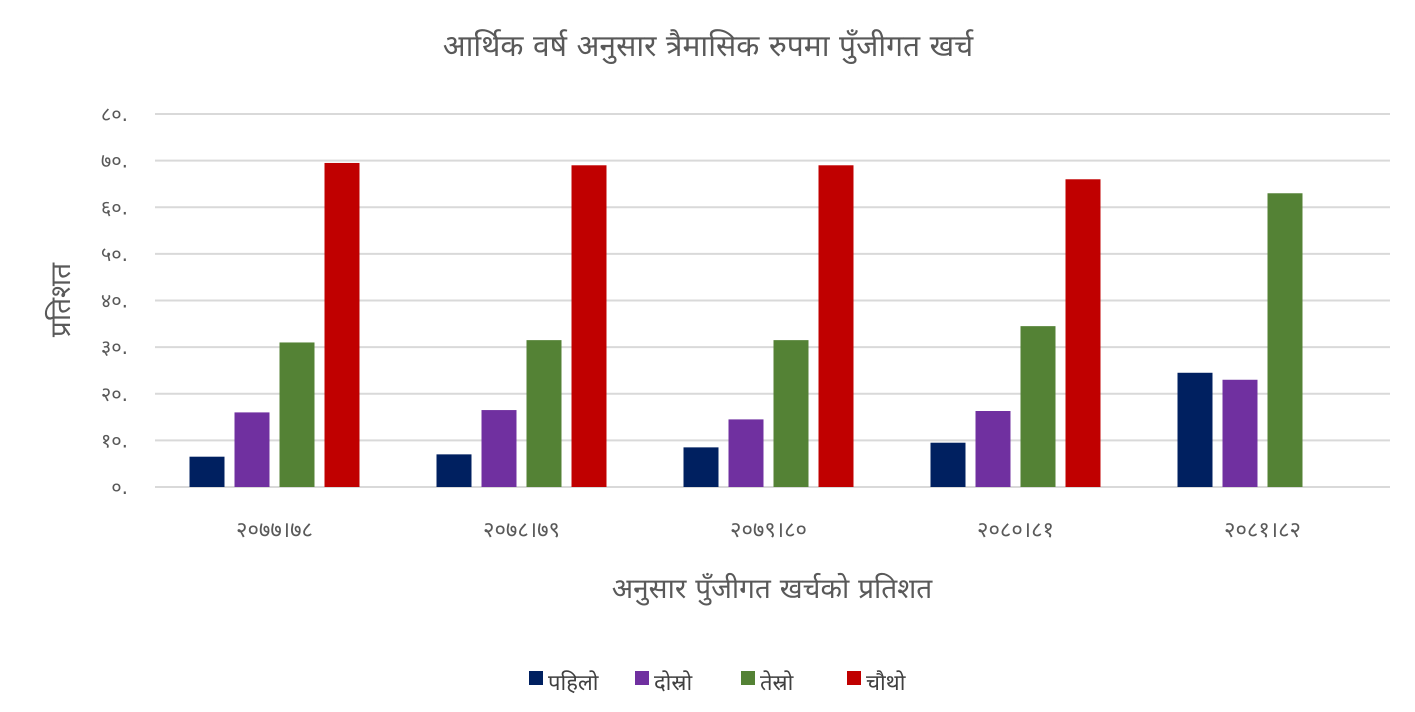 This screenshot has height=712, width=1415. I want to click on legend-label: दोस्रो, so click(673, 683).